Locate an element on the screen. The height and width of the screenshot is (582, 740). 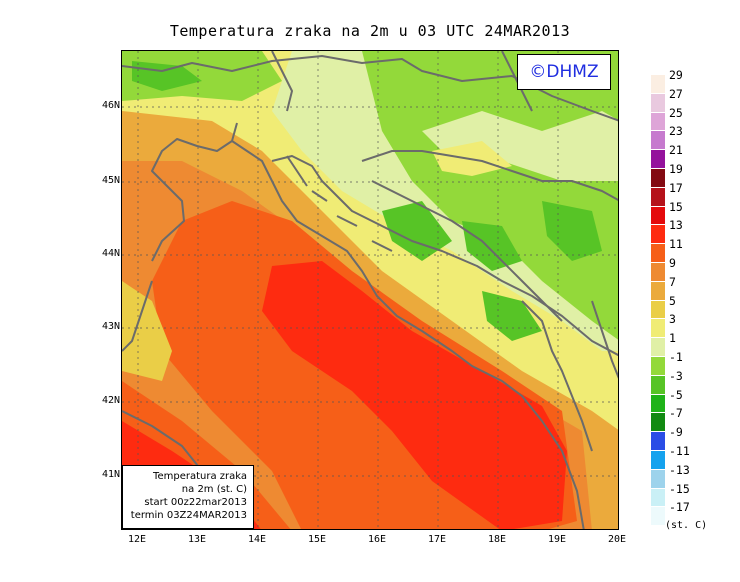
lon-label-19e: 19E is located at coordinates (557, 539).